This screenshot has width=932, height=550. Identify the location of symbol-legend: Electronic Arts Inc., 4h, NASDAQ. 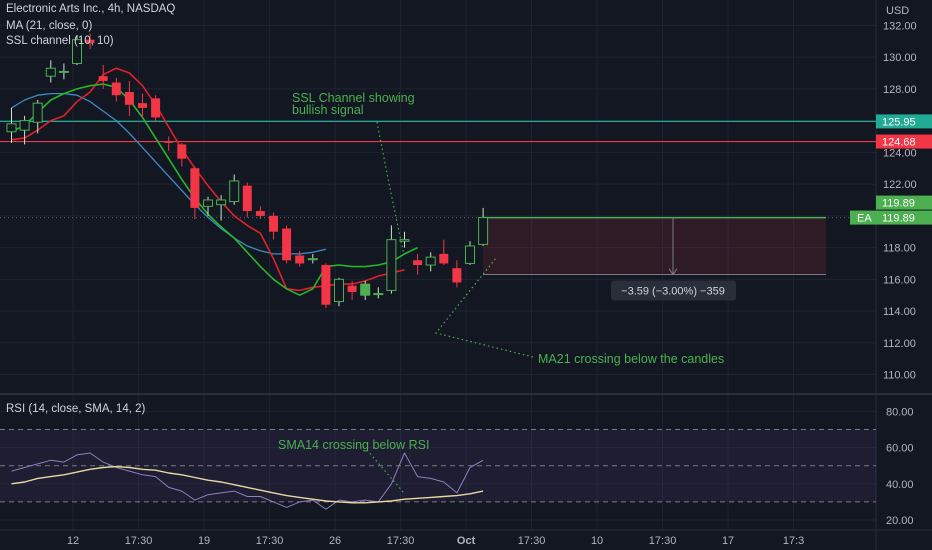
(91, 9).